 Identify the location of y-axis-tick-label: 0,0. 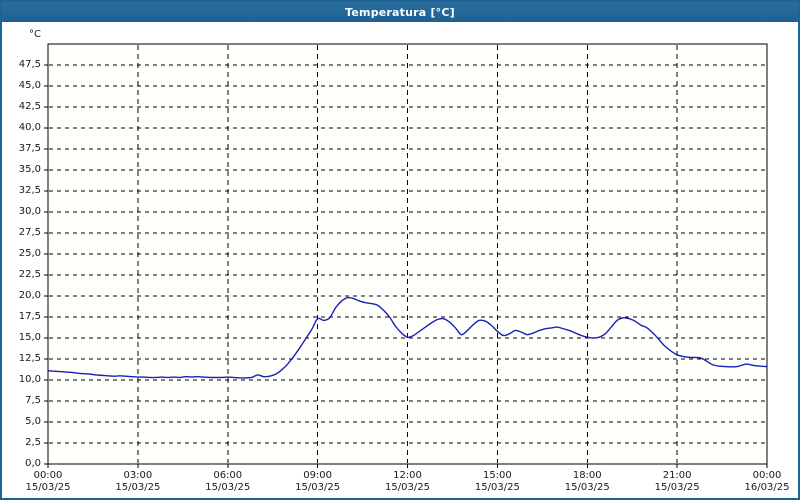
(33, 463).